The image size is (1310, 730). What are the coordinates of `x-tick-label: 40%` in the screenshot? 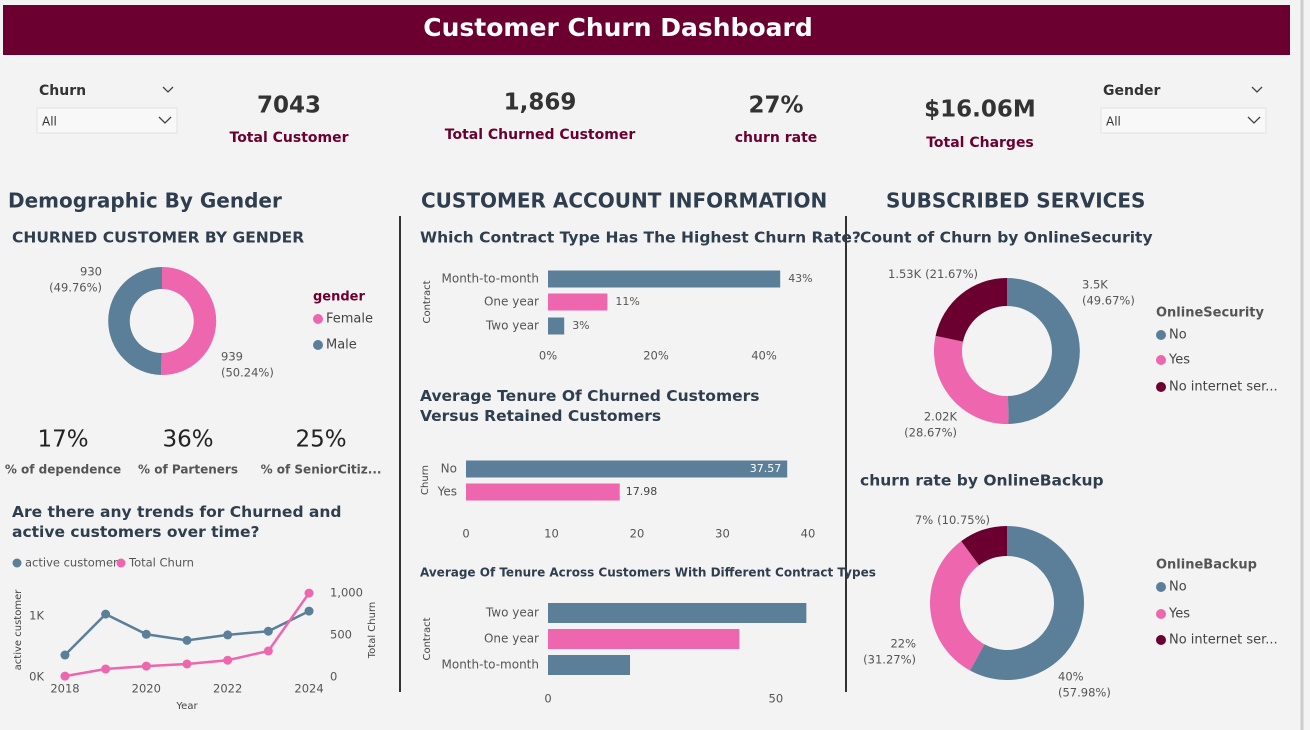 It's located at (764, 356).